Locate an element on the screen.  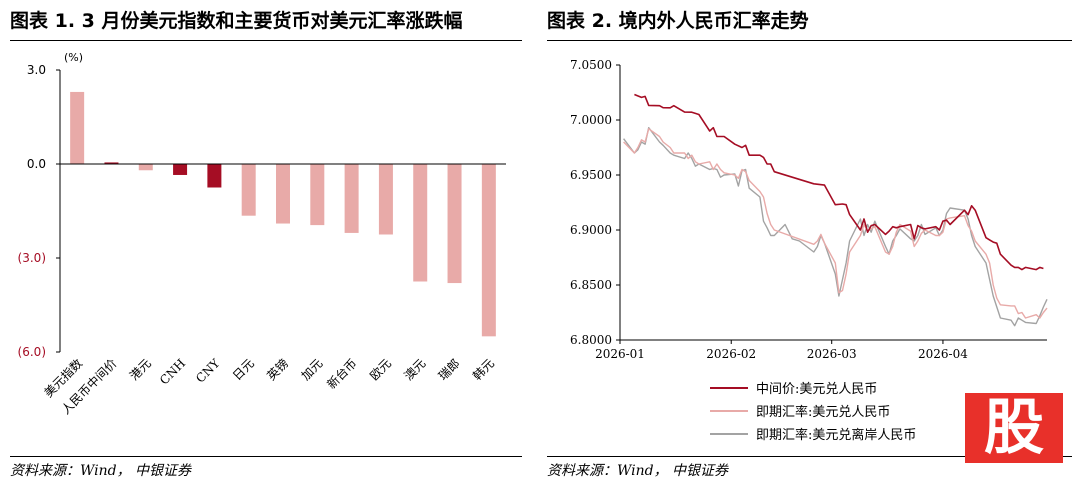
x-category-label: 韩元 is located at coordinates (483, 370).